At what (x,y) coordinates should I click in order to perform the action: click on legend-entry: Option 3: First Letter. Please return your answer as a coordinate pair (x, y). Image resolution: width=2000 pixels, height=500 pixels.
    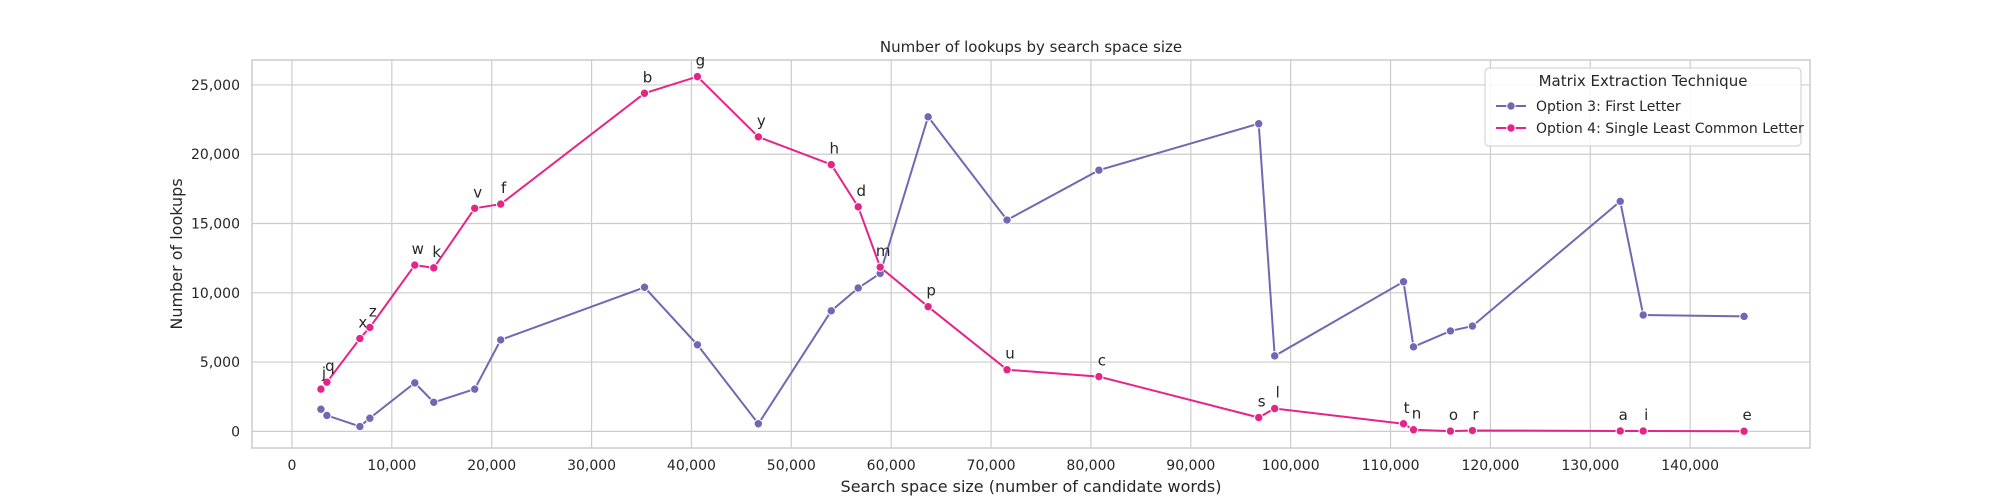
    Looking at the image, I should click on (1588, 107).